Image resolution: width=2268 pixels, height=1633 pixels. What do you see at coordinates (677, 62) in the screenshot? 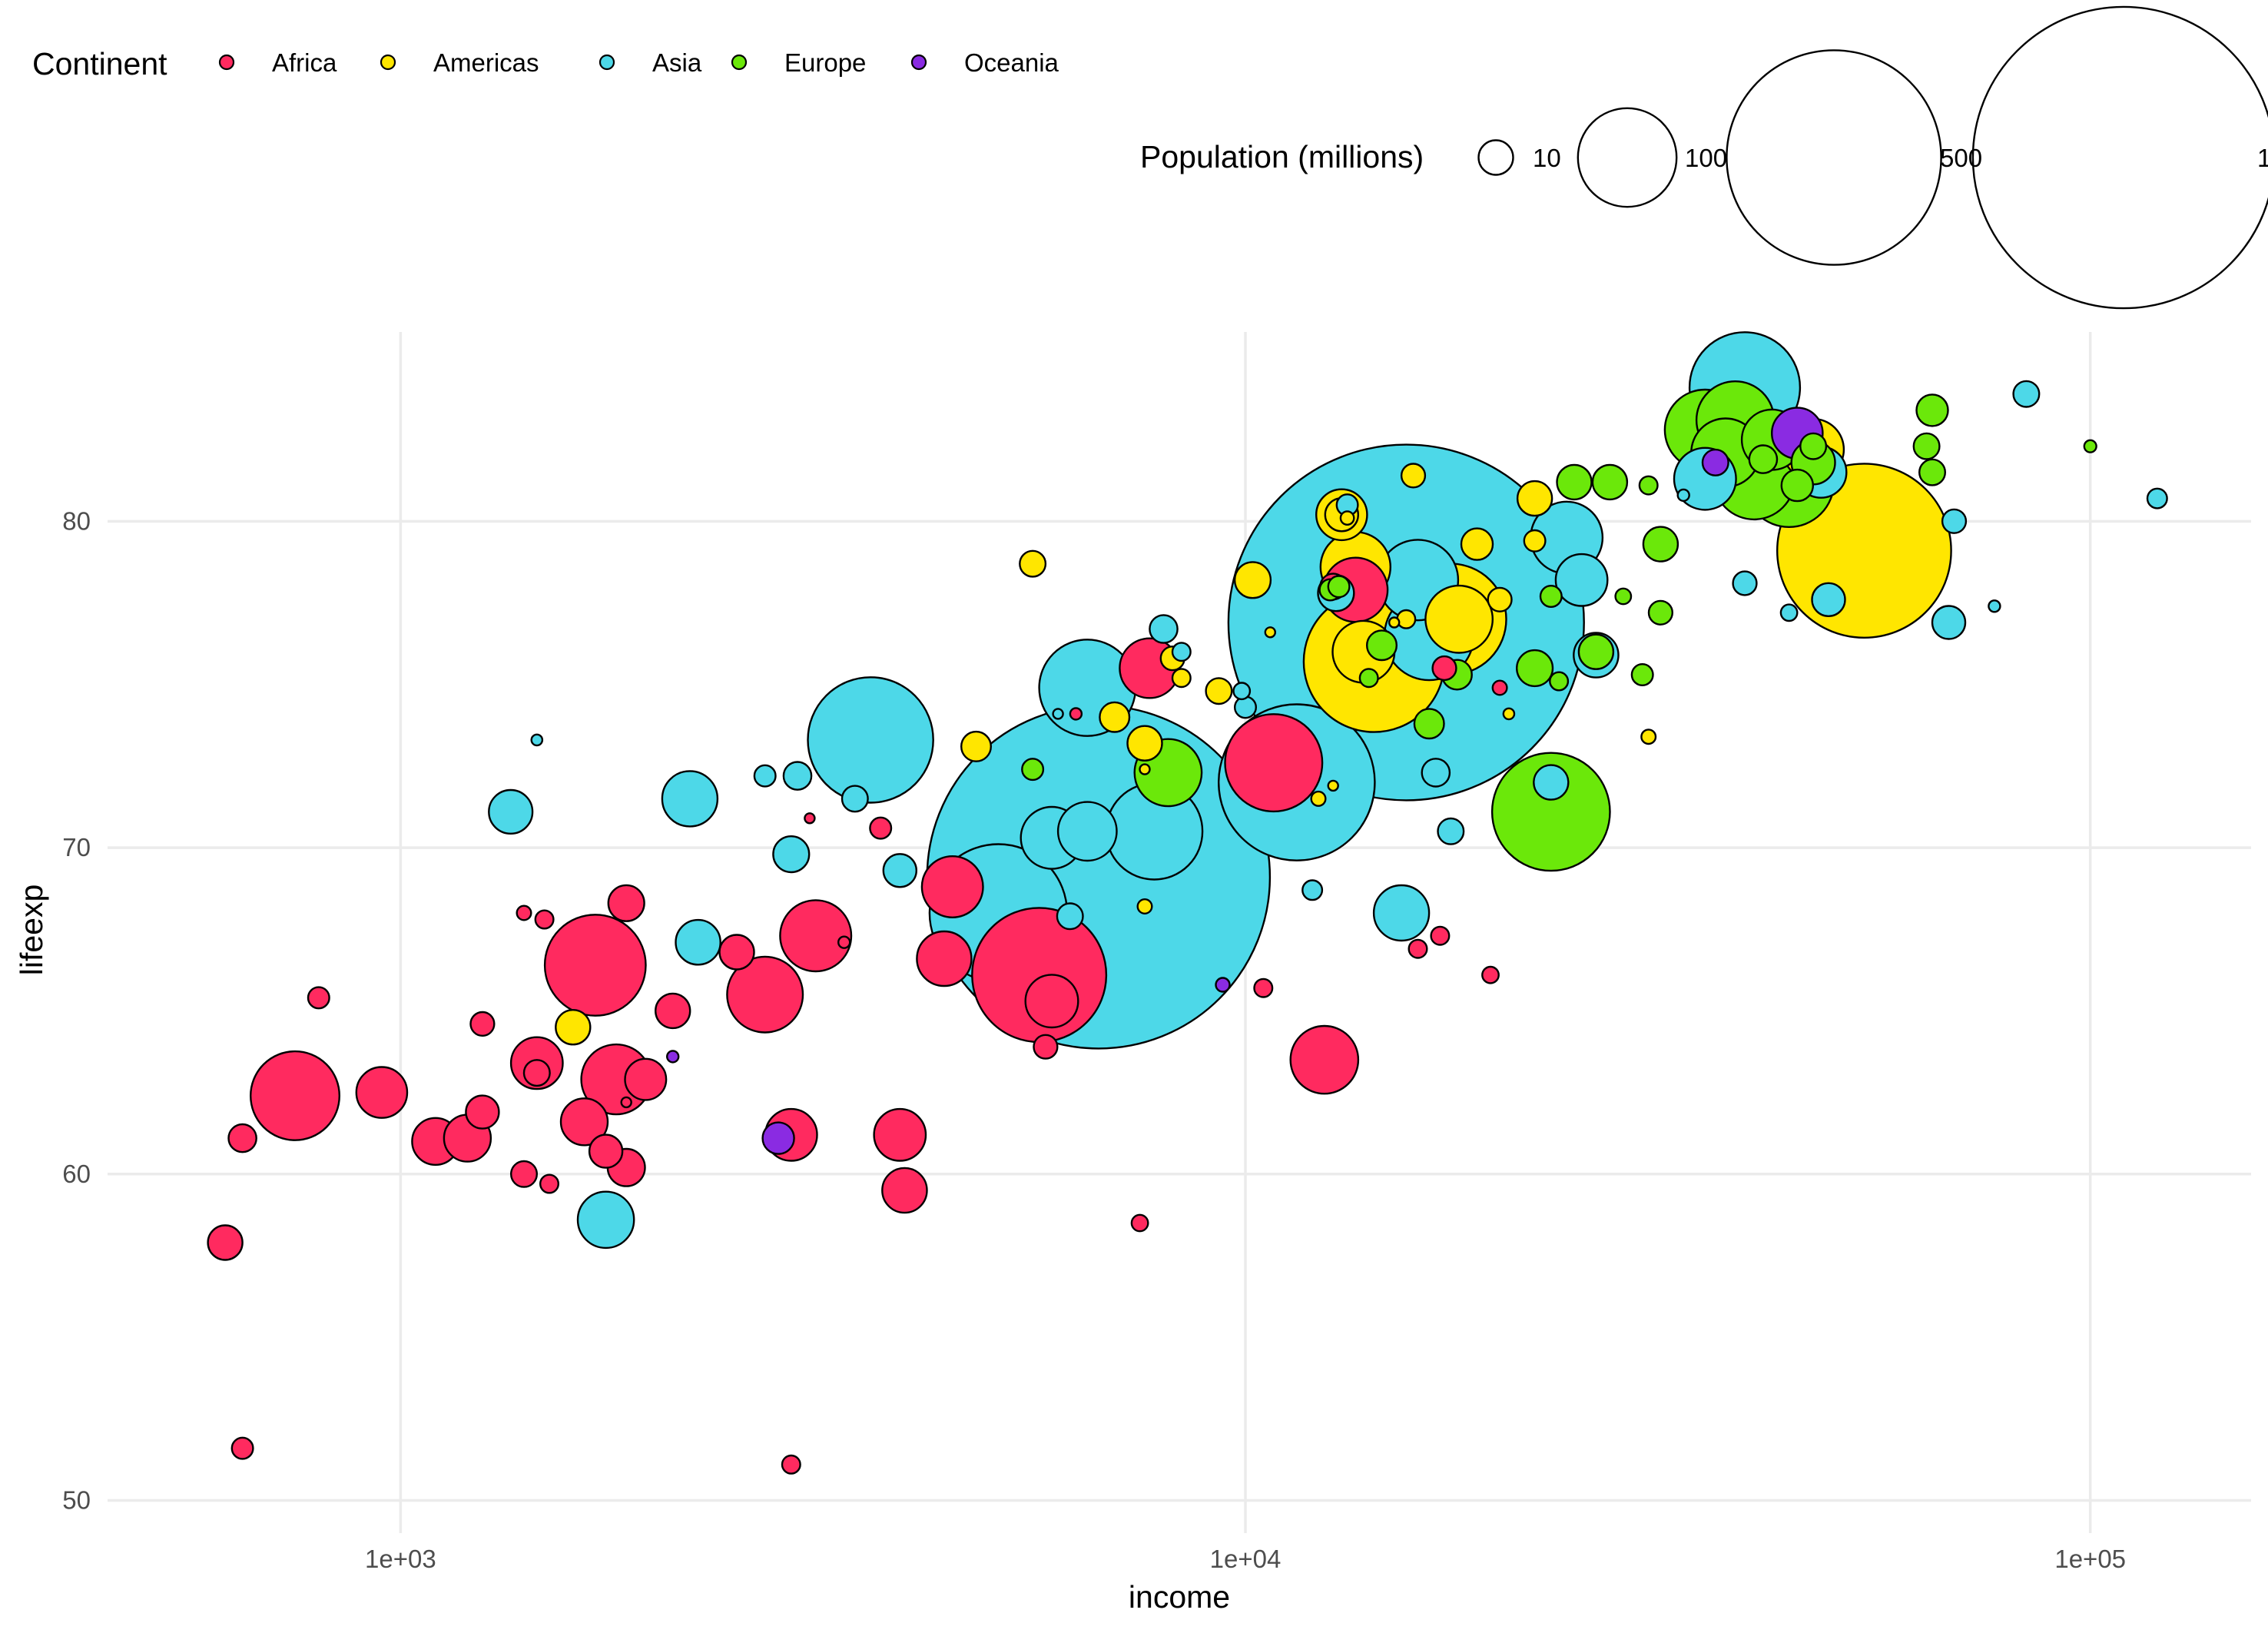
I see `legend-label-asia: Asia` at bounding box center [677, 62].